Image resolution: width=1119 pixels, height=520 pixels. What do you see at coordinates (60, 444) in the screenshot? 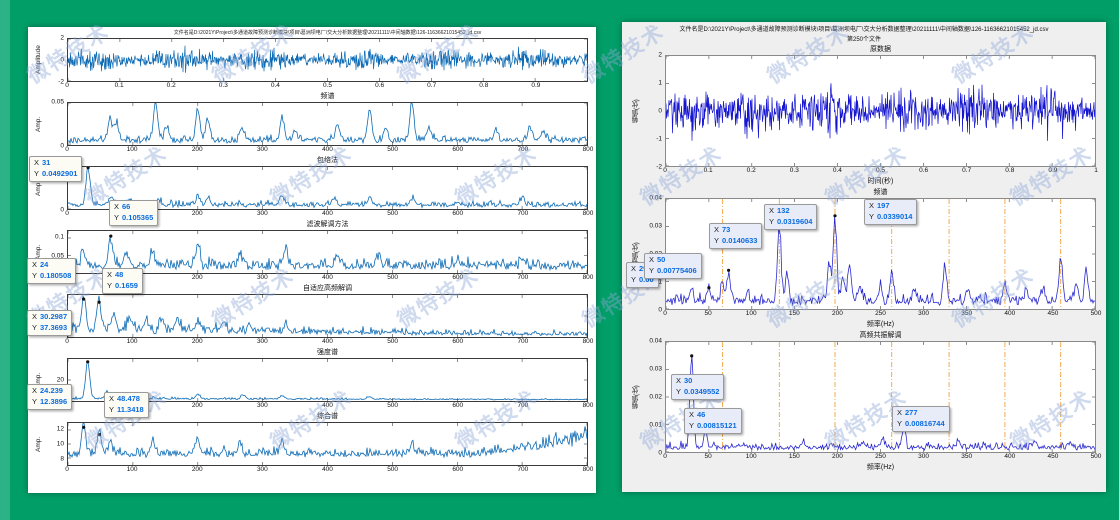
I see `y-axis-ticks: 8 10 12` at bounding box center [60, 444].